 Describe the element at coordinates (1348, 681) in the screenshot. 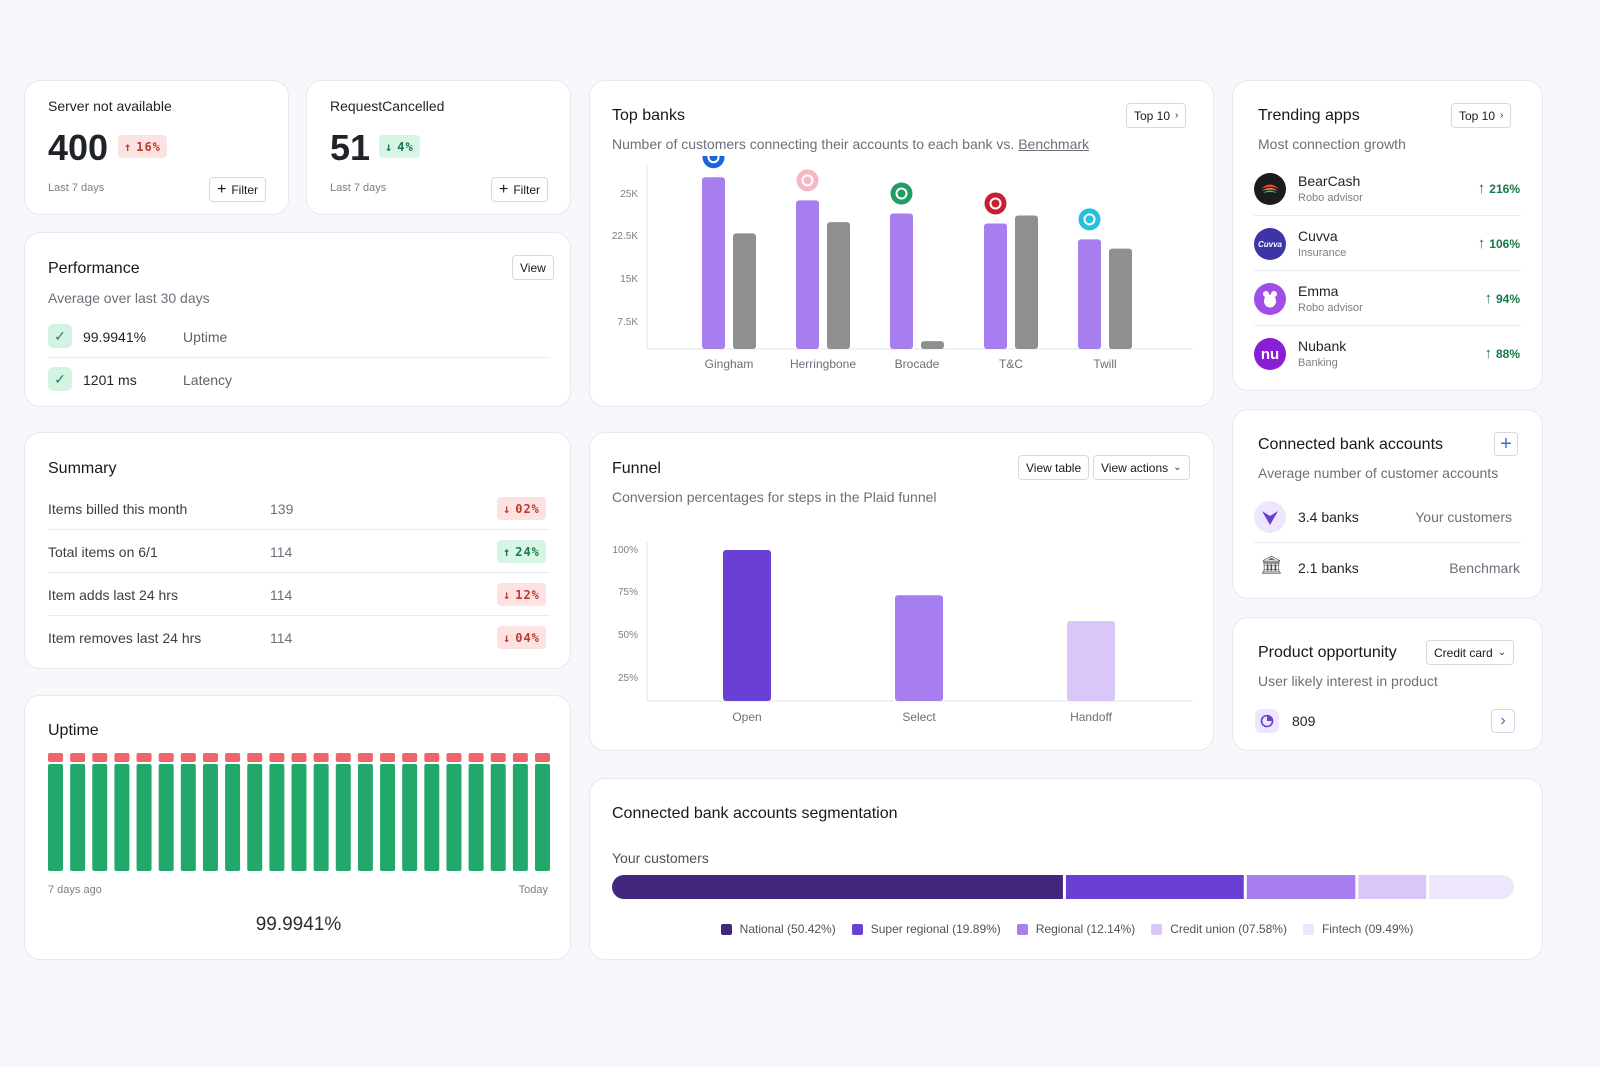

I see `card-subtitle: User likely interest in product` at that location.